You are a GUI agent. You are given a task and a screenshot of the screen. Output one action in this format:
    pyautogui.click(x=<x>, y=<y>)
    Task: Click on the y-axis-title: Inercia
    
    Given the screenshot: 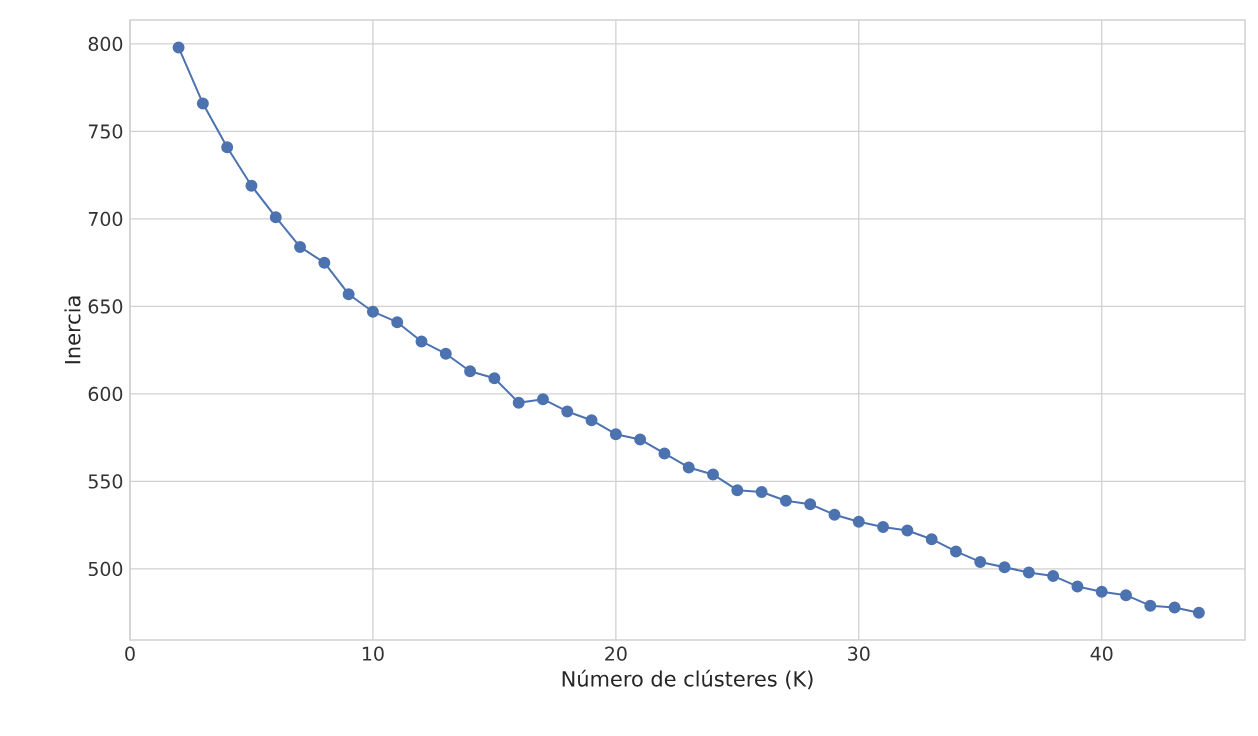 What is the action you would take?
    pyautogui.click(x=72, y=330)
    